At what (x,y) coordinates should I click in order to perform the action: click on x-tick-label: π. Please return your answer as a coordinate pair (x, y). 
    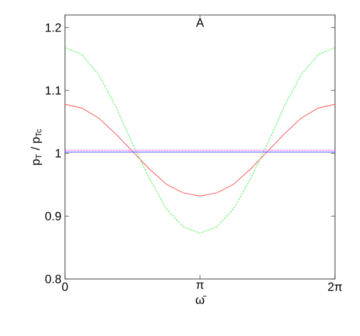
    Looking at the image, I should click on (200, 285).